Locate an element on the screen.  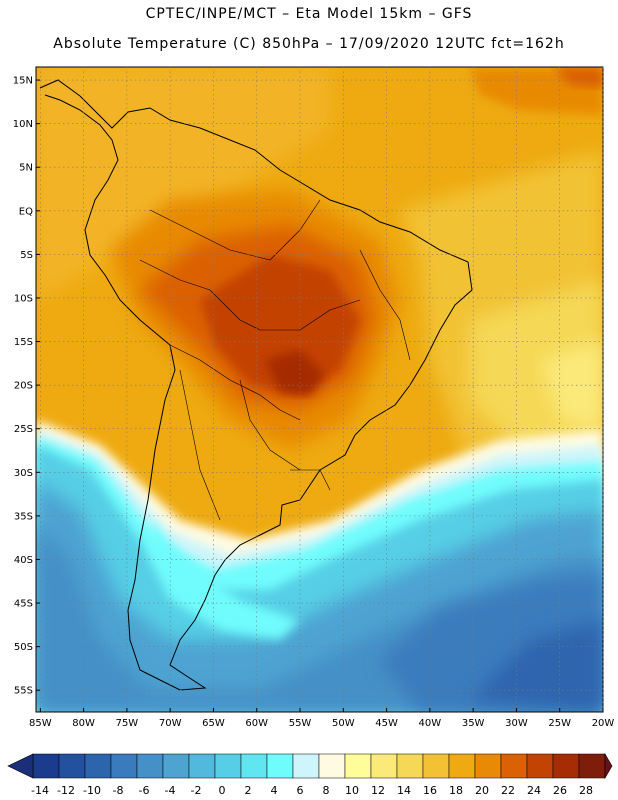
colorbar-label: 4 is located at coordinates (274, 790).